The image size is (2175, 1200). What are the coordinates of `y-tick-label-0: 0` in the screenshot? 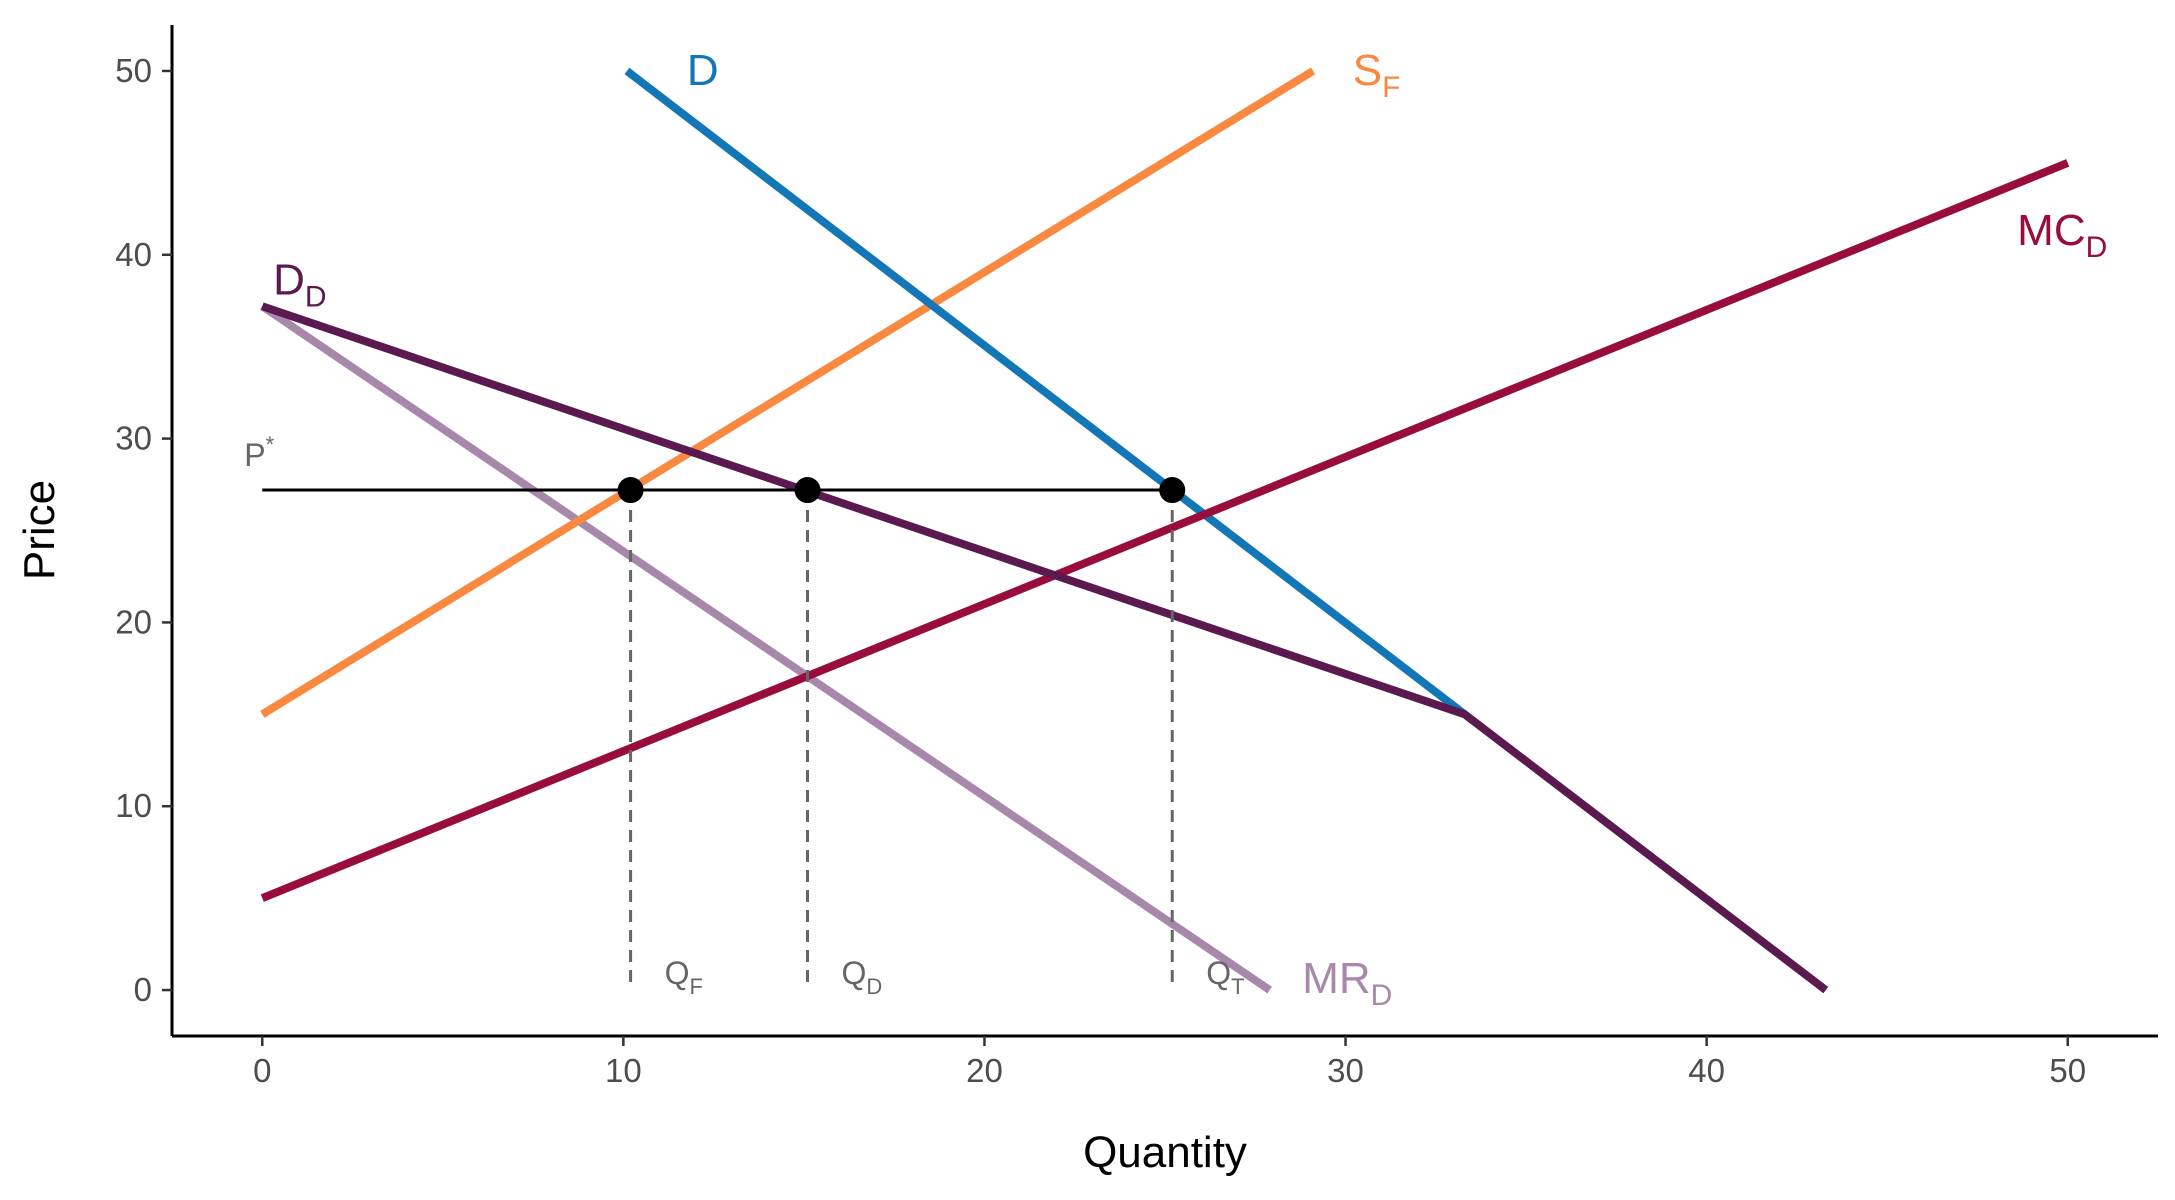 It's located at (143, 989).